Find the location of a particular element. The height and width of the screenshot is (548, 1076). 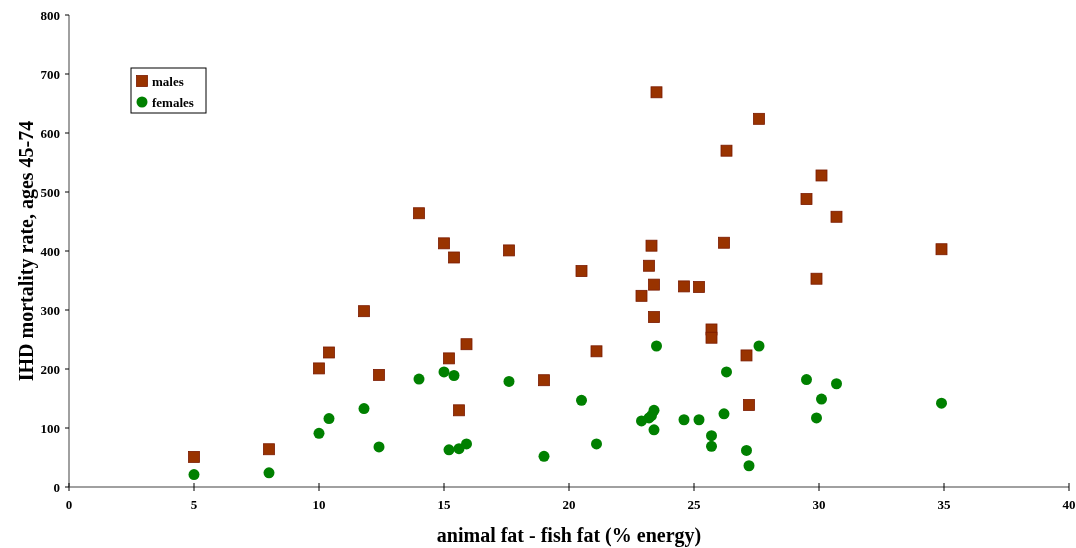

x-tick-label: 30 is located at coordinates (819, 504).